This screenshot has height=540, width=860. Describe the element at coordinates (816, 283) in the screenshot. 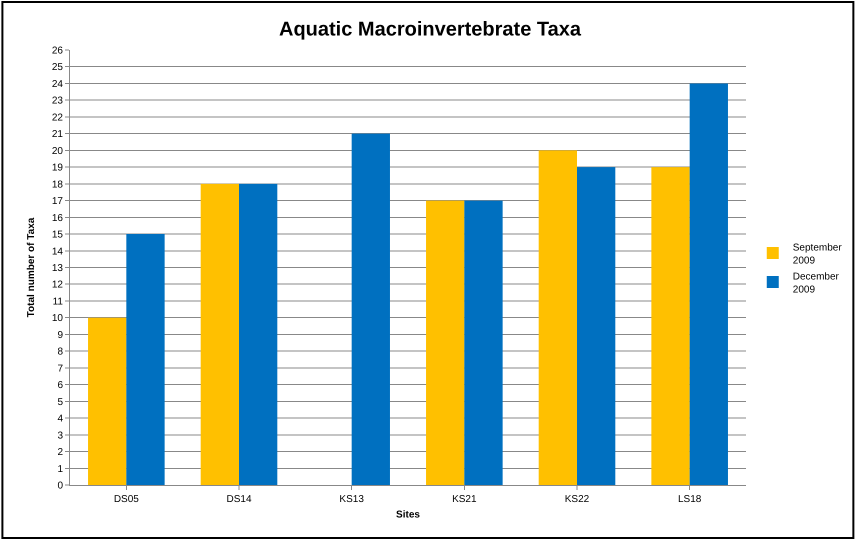

I see `legend-label: December 2009` at that location.